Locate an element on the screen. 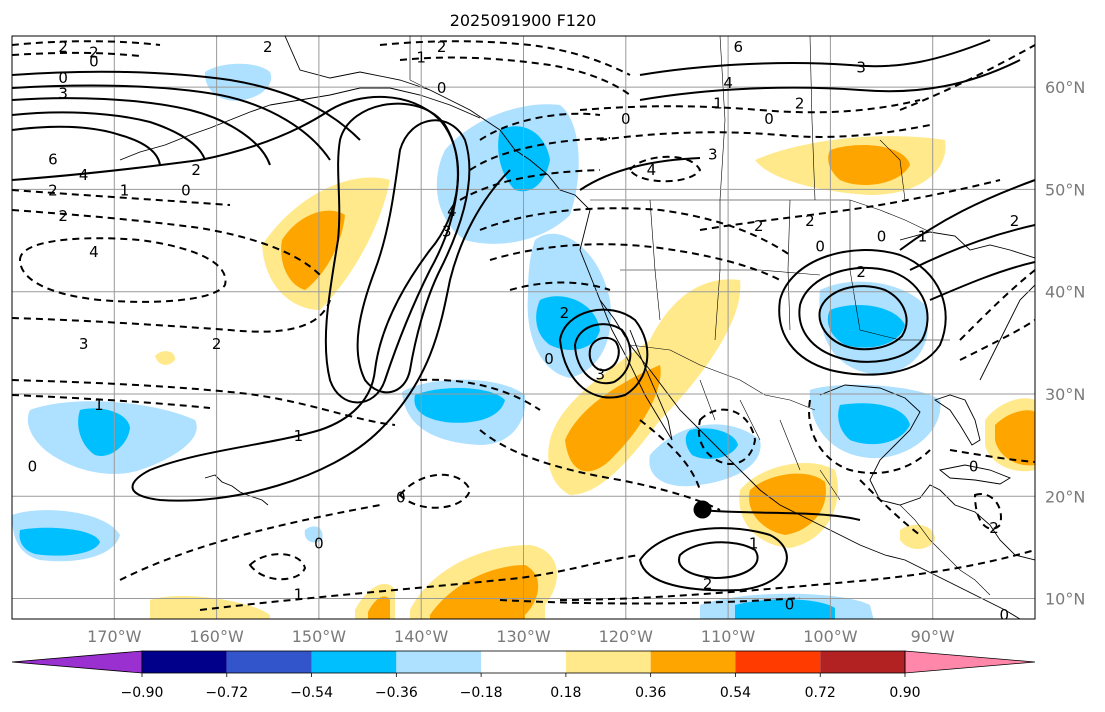 The height and width of the screenshot is (712, 1105). contour-negative-mexico is located at coordinates (727, 436).